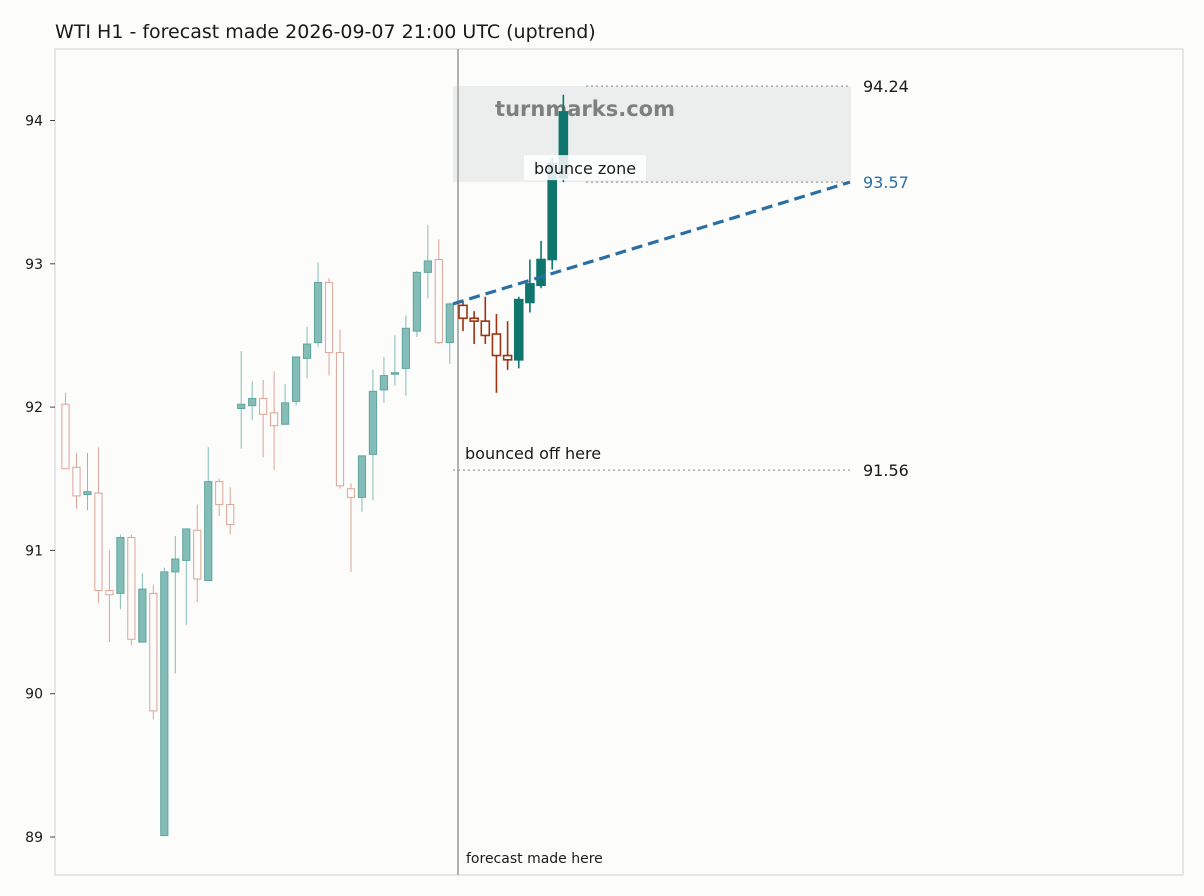 The height and width of the screenshot is (896, 1204). What do you see at coordinates (886, 182) in the screenshot?
I see `level-label: 93.57` at bounding box center [886, 182].